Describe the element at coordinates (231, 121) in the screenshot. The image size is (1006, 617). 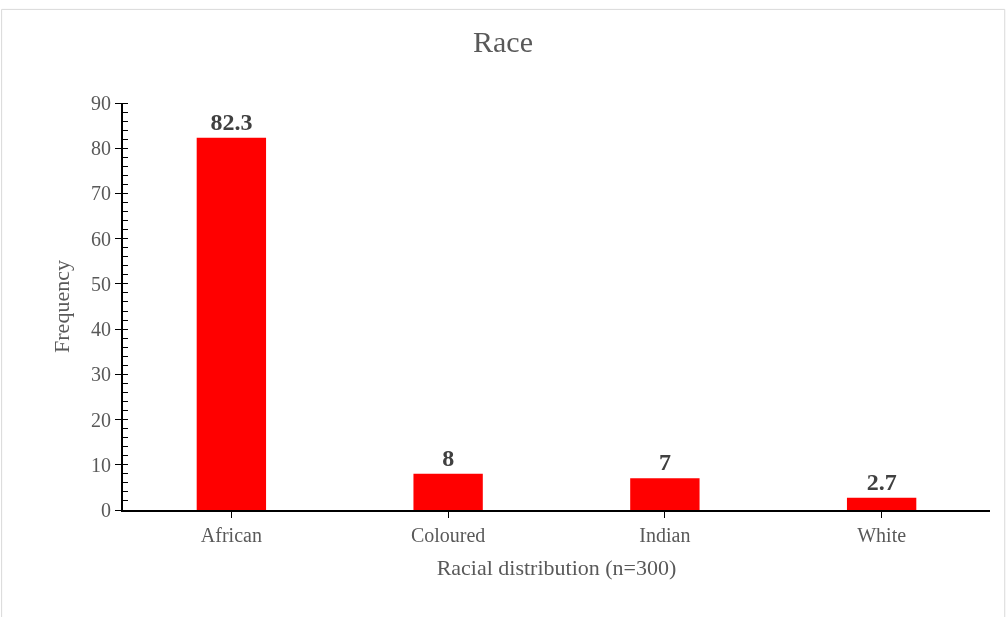
I see `data-label: 82.3` at that location.